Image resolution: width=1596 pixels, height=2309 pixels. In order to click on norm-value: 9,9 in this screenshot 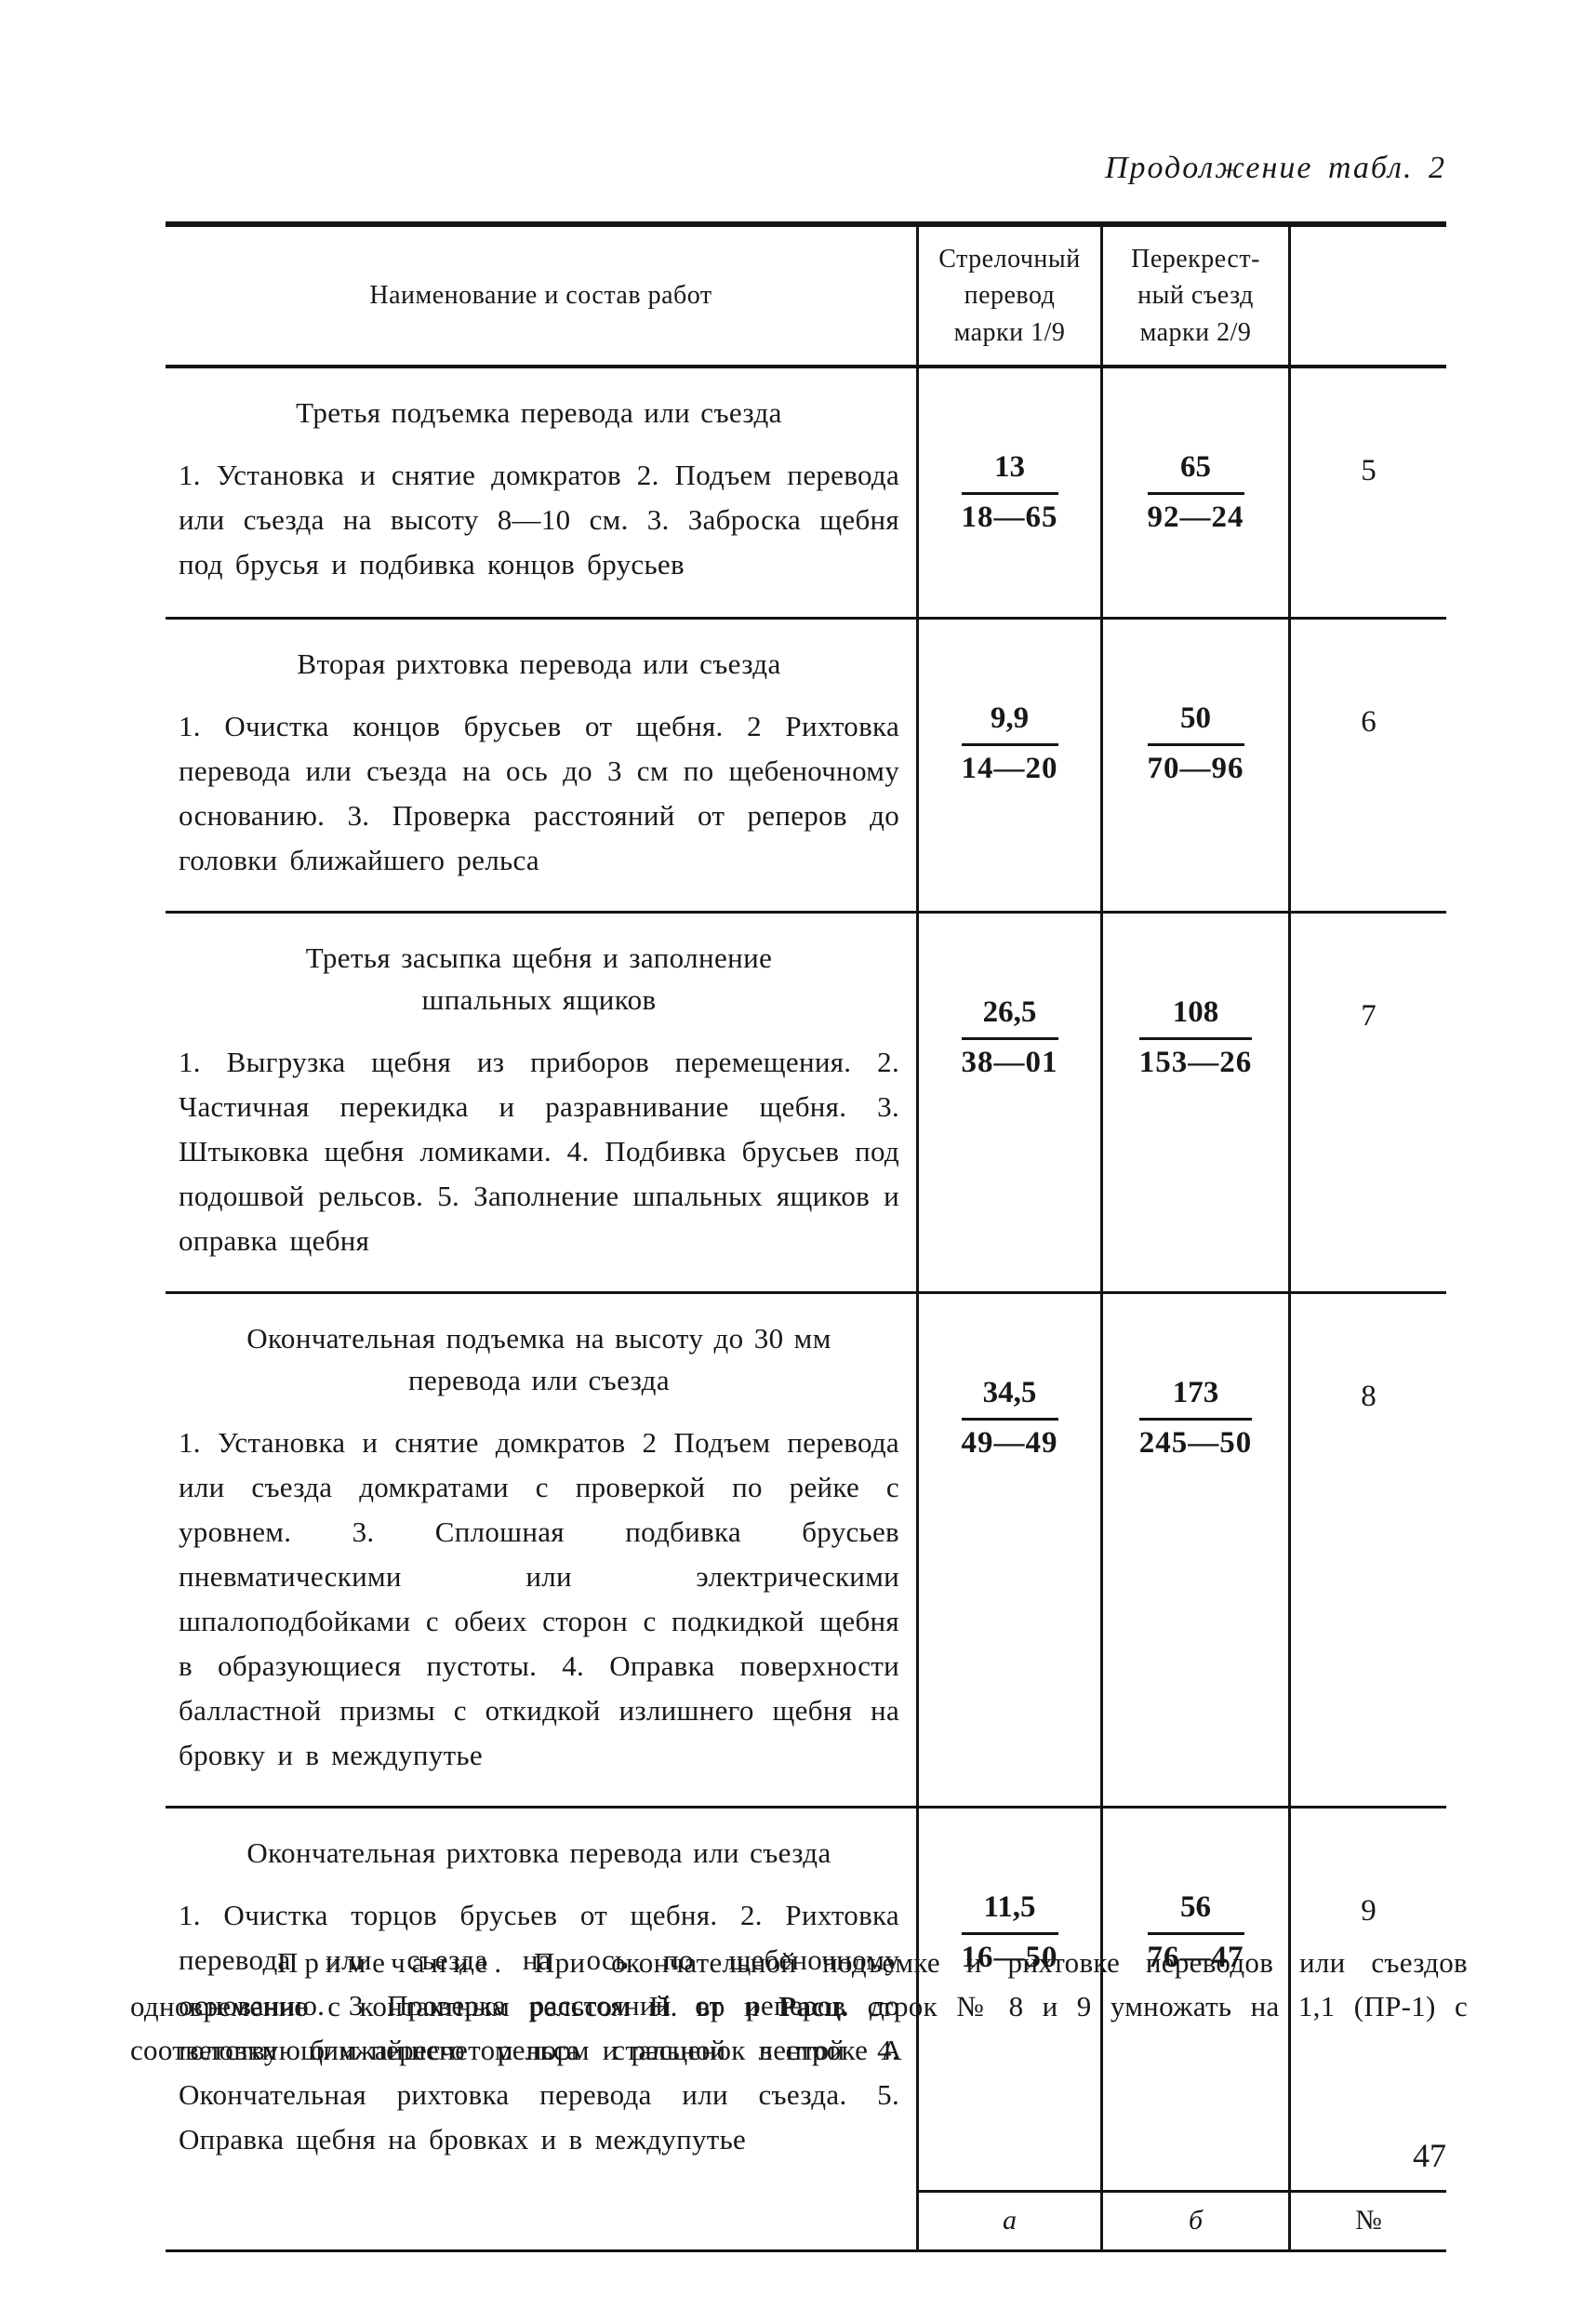, I will do `click(1010, 723)`.